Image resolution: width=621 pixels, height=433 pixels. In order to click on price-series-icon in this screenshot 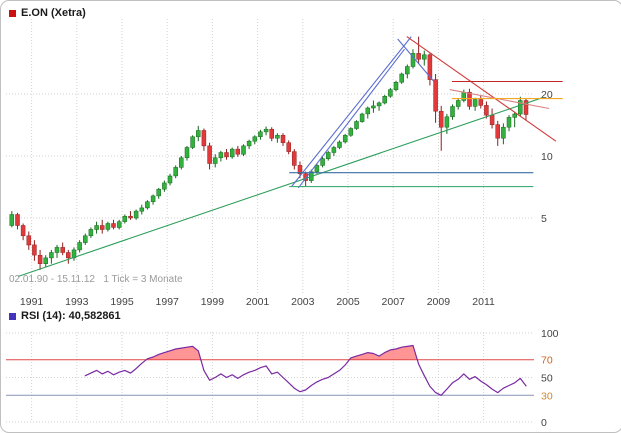, I will do `click(12, 13)`.